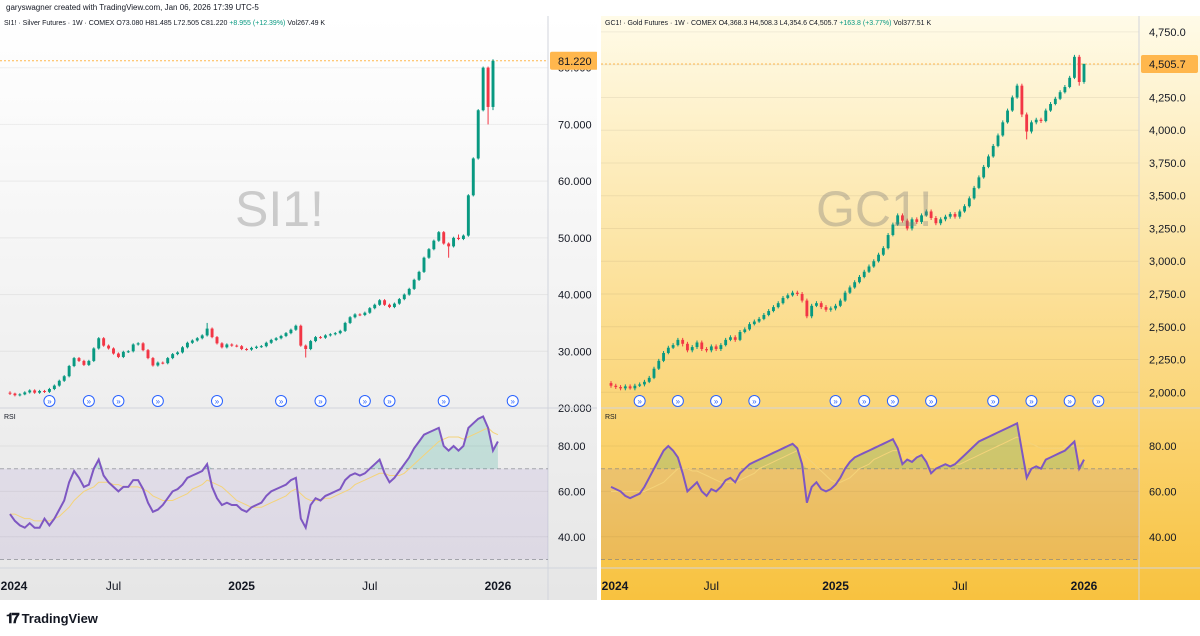 This screenshot has height=636, width=1200. What do you see at coordinates (574, 60) in the screenshot?
I see `silver-last-price-badge` at bounding box center [574, 60].